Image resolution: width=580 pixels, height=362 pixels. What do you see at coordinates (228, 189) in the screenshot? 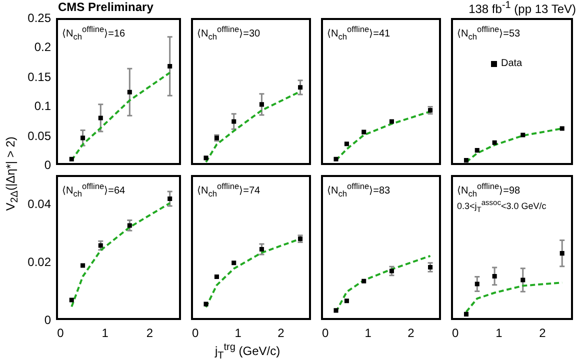
I see `annotation: ⟨N$_{ch}$$^{offline}$⟩=74` at bounding box center [228, 189].